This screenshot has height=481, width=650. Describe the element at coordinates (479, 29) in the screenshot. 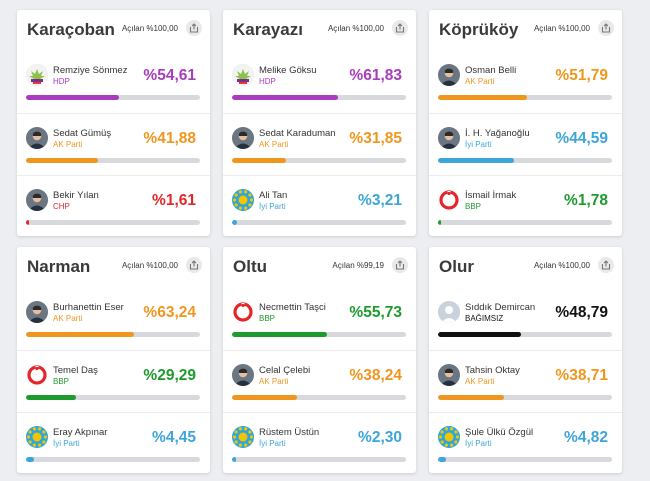

I see `district-name: Köprüköy` at that location.